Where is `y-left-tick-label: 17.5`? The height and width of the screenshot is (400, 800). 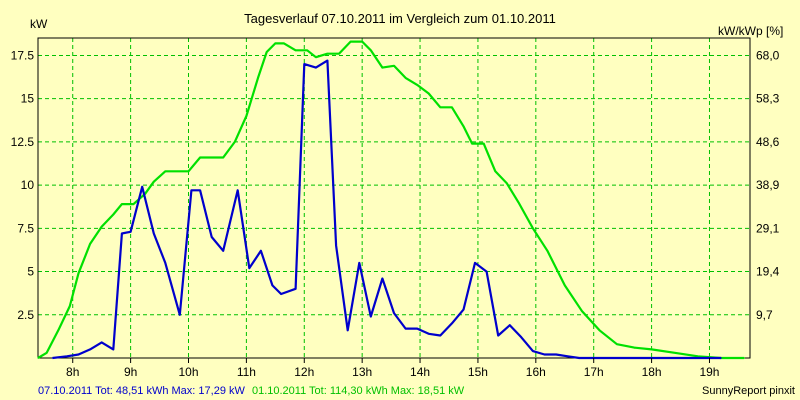
y-left-tick-label: 17.5 is located at coordinates (23, 55).